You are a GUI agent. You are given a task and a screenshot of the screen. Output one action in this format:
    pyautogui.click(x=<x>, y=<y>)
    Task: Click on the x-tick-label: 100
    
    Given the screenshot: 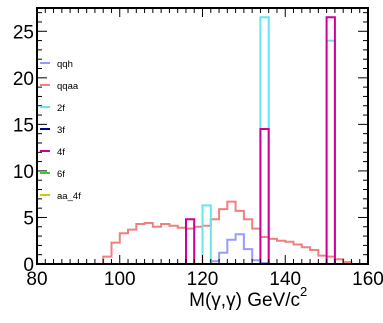 What is the action you would take?
    pyautogui.click(x=120, y=279)
    